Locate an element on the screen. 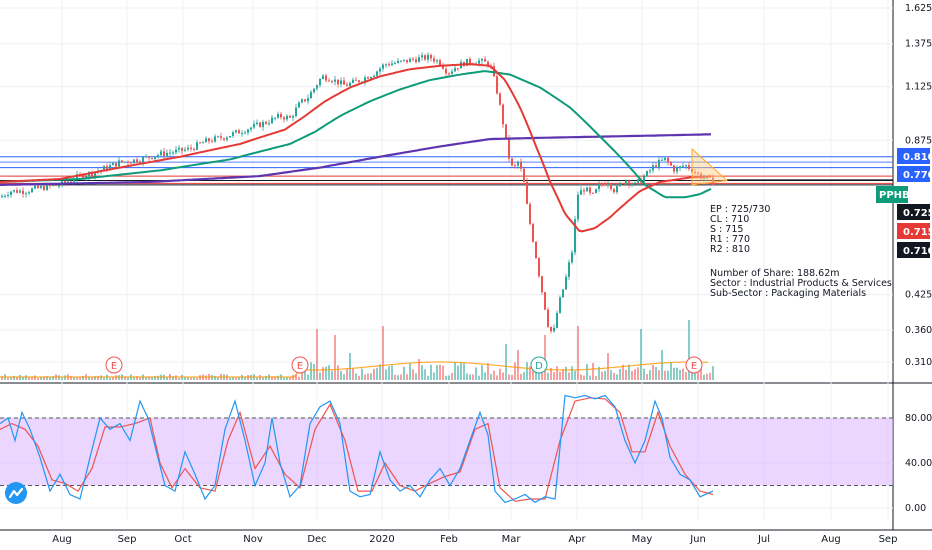  price-tick-label: 1.125 is located at coordinates (918, 87).